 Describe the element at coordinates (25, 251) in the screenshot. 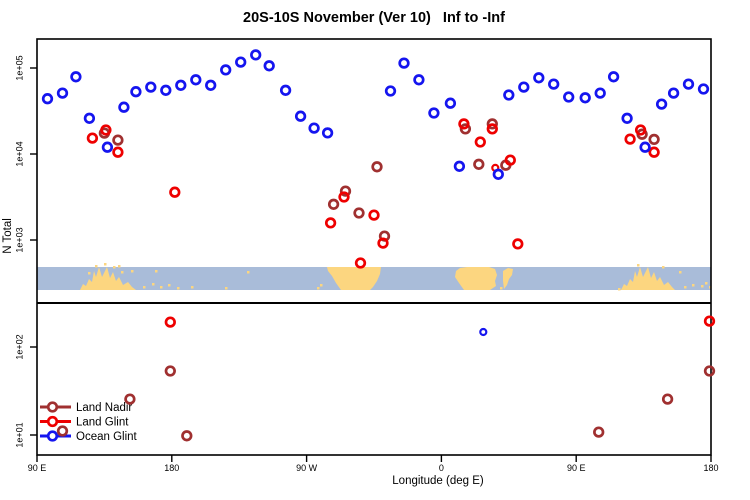

I see `y-axis: 1e+05 1e+04 1e+03 1e+02 1e+01` at that location.